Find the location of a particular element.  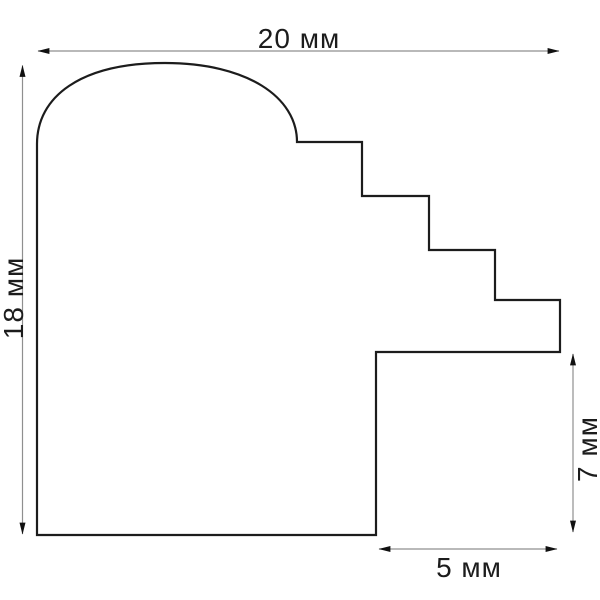

width-dimension-label: 20 мм is located at coordinates (299, 38).